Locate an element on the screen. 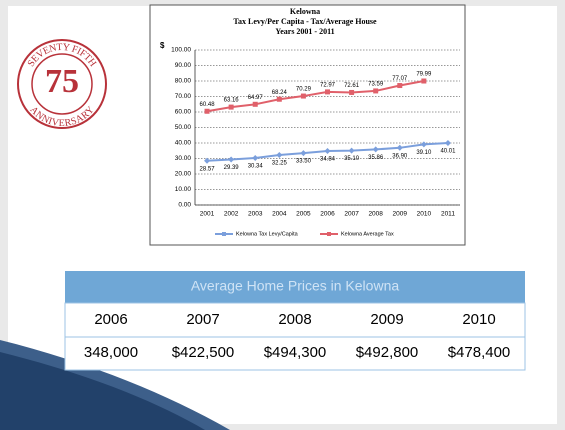 The width and height of the screenshot is (565, 430). data-label: 32.25 is located at coordinates (280, 164).